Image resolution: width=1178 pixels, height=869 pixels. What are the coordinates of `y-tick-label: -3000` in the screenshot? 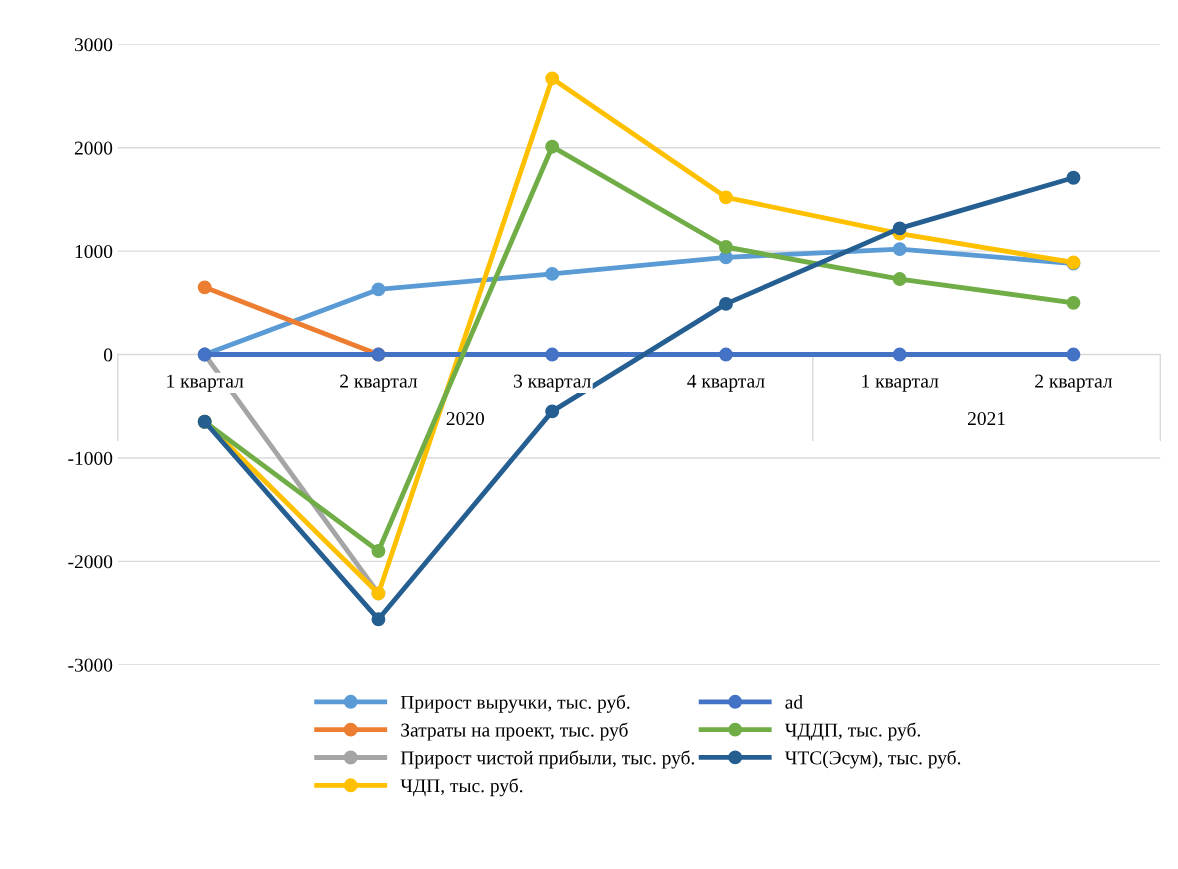 It's located at (90, 665).